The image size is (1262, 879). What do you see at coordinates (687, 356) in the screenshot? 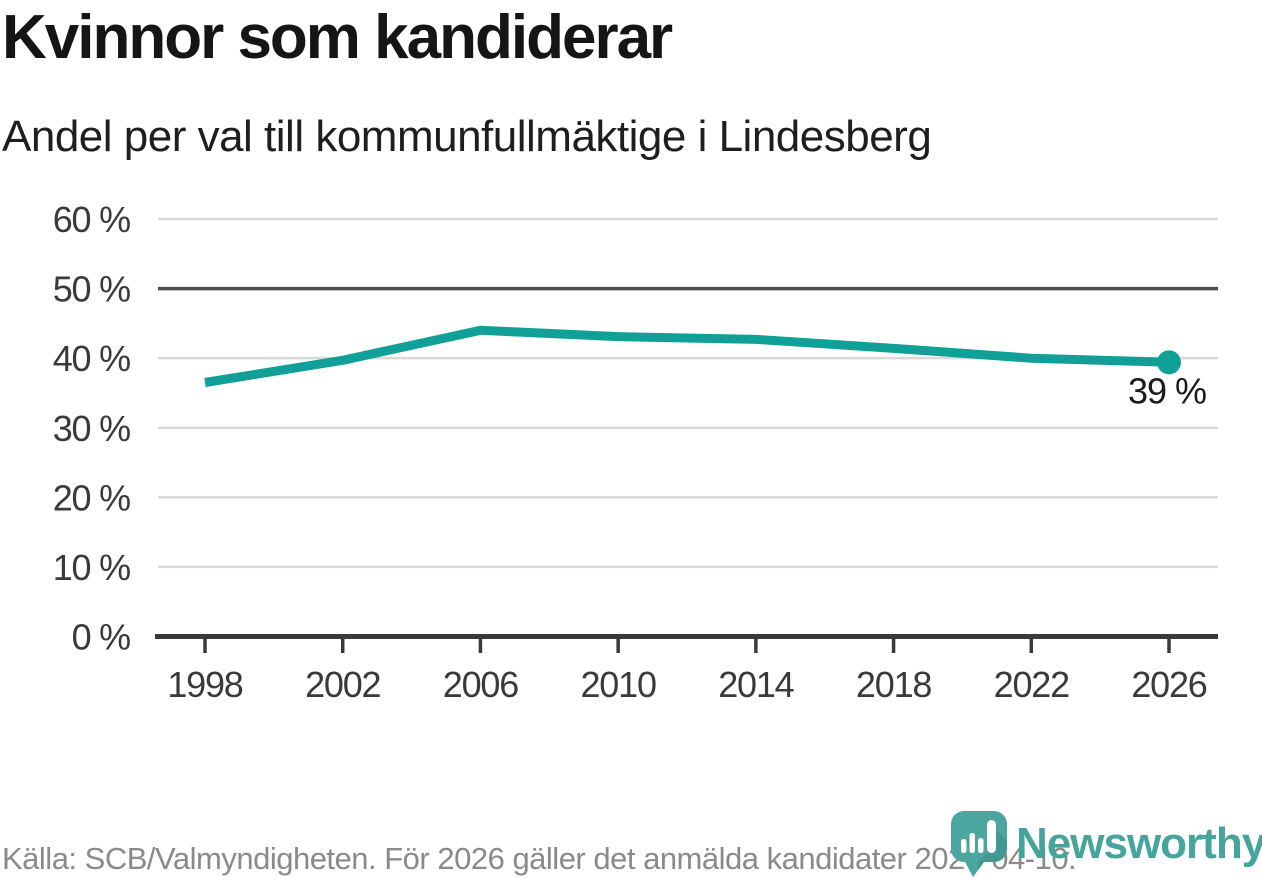
I see `series-line` at bounding box center [687, 356].